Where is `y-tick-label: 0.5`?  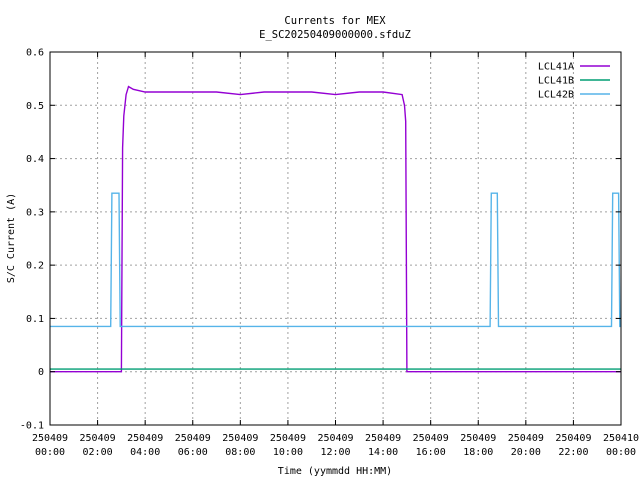
y-tick-label: 0.5 is located at coordinates (35, 106).